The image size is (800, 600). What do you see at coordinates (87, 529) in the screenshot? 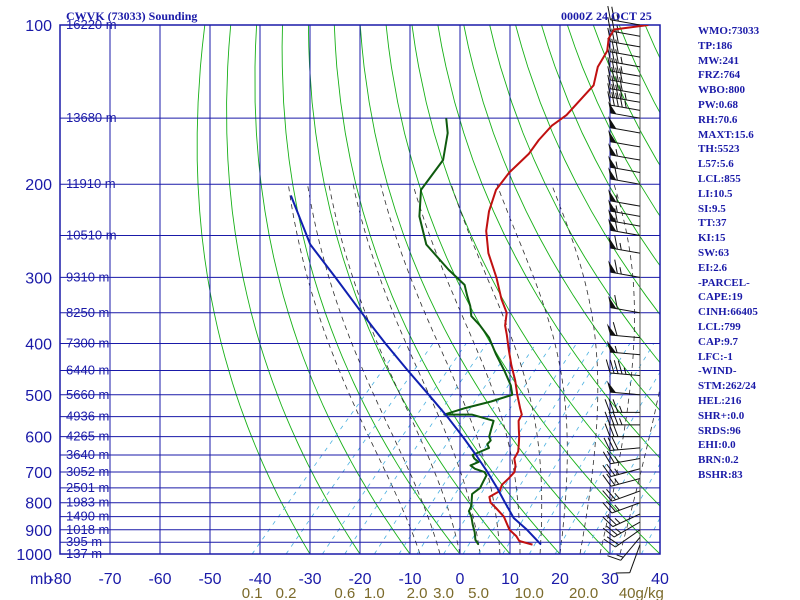
I see `height-label: 1018 m` at bounding box center [87, 529].